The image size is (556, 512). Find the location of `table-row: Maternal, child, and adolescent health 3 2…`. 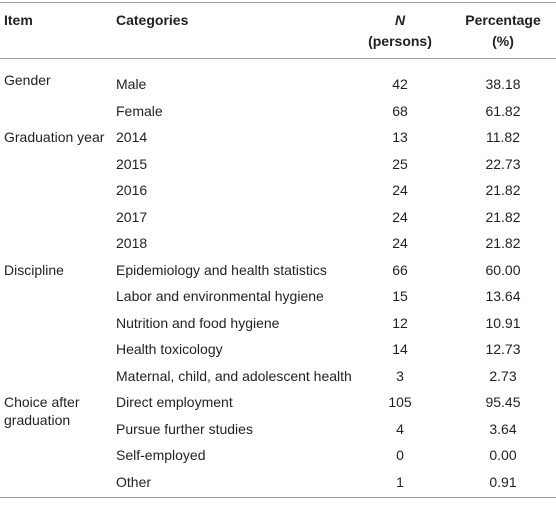

table-row: Maternal, child, and adolescent health 3 2… is located at coordinates (278, 376).